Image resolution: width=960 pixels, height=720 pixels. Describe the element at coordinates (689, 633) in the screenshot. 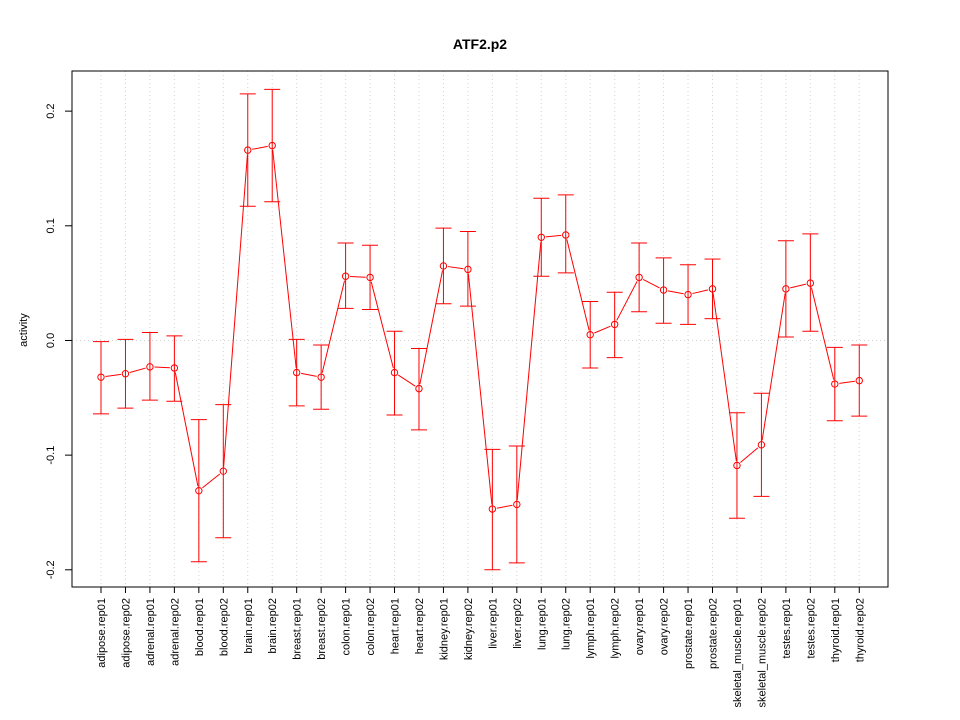

I see `x-tick-label: prostate.rep01` at that location.